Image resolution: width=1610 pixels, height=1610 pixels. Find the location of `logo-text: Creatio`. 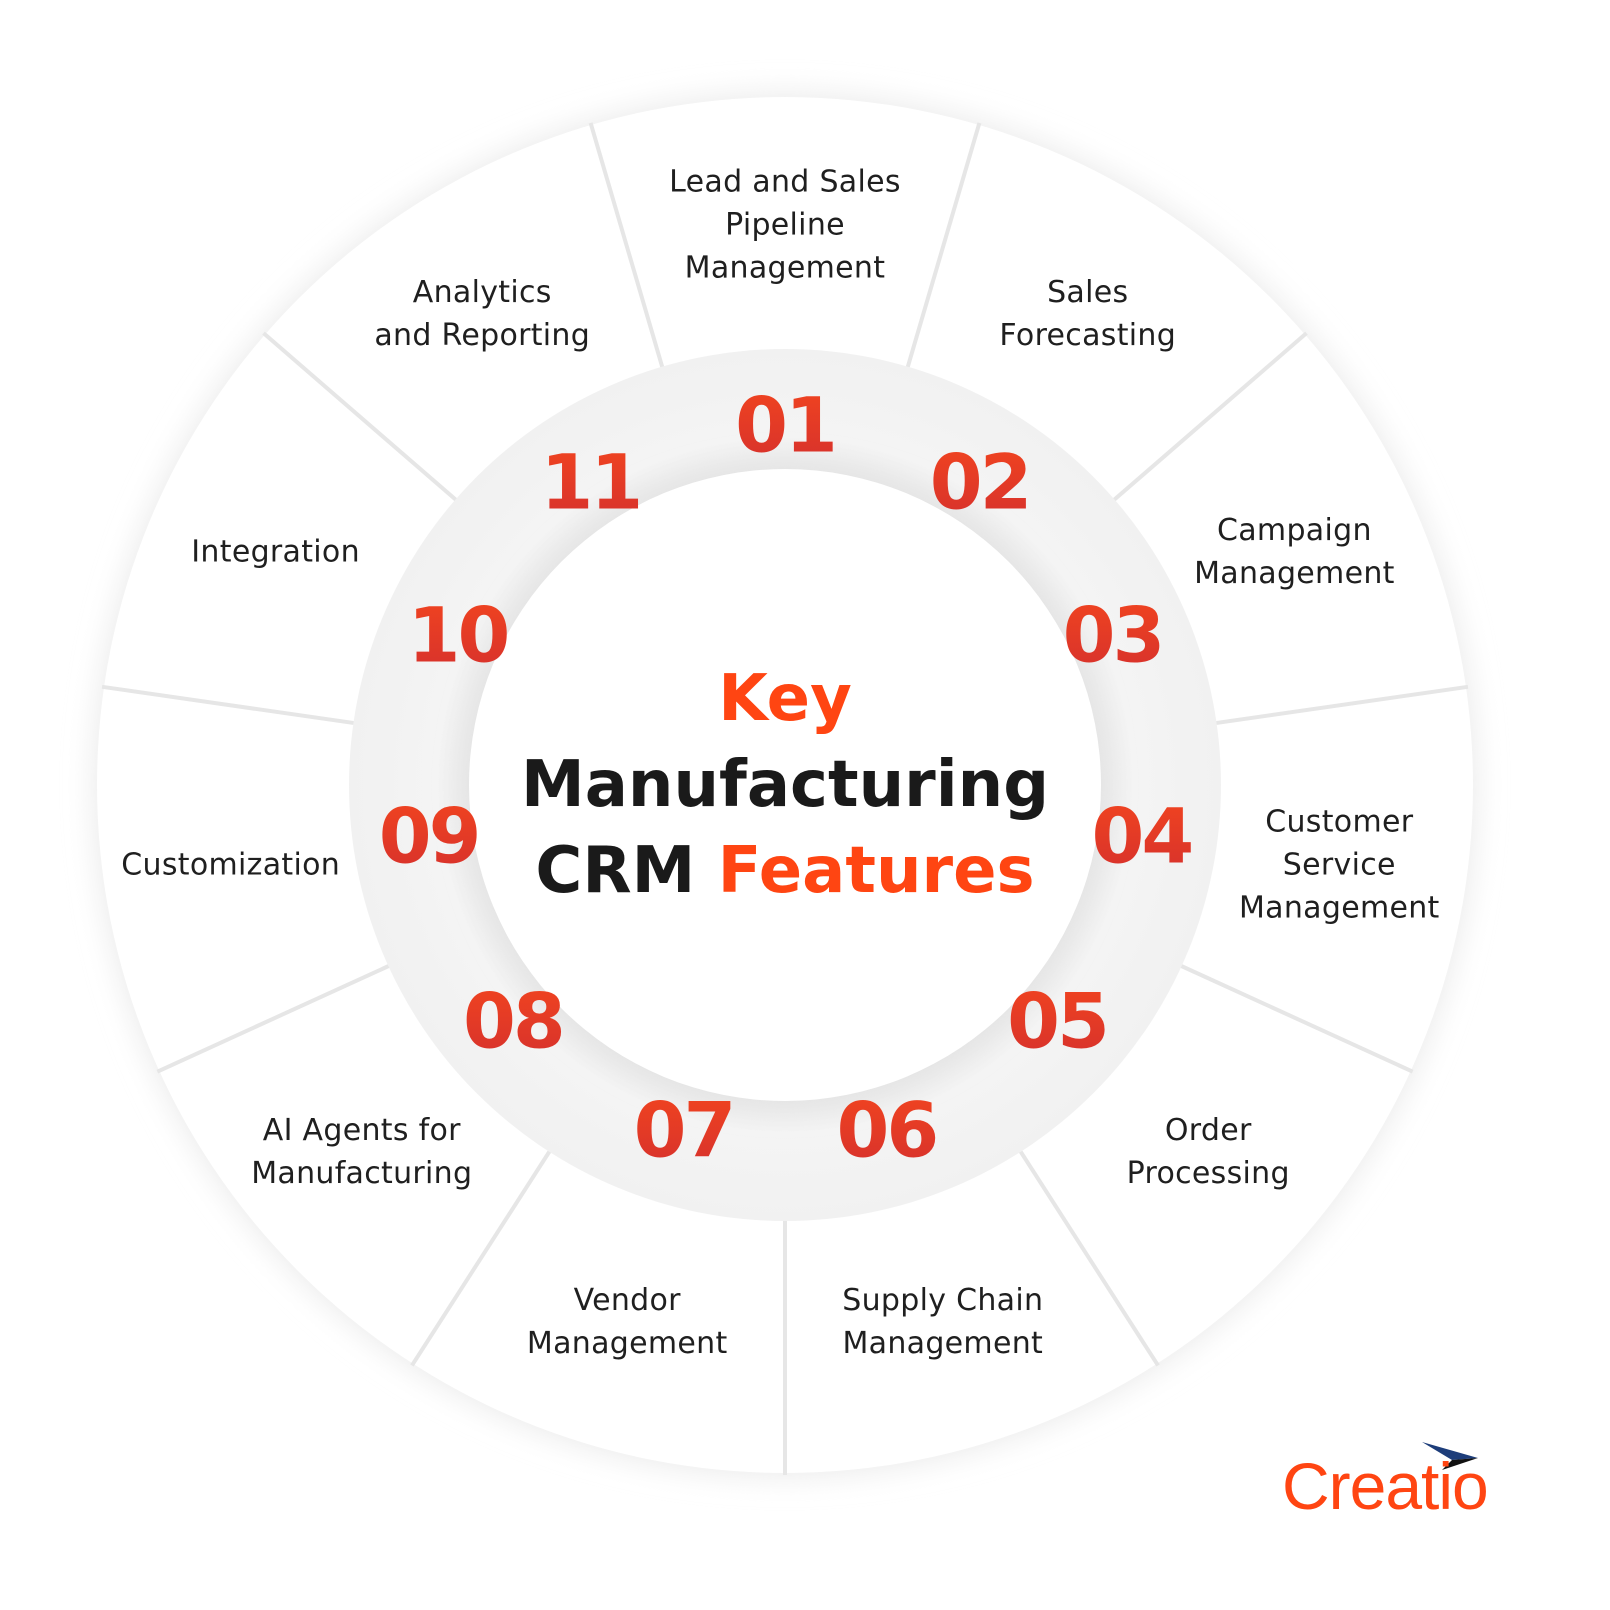

logo-text: Creatio is located at coordinates (1385, 1486).